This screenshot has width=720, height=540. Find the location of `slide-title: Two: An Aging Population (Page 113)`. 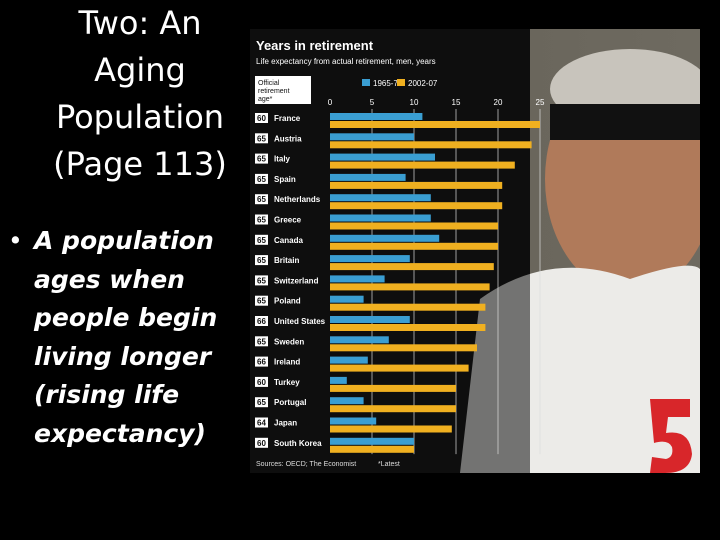

slide-title: Two: An Aging Population (Page 113) is located at coordinates (140, 94).